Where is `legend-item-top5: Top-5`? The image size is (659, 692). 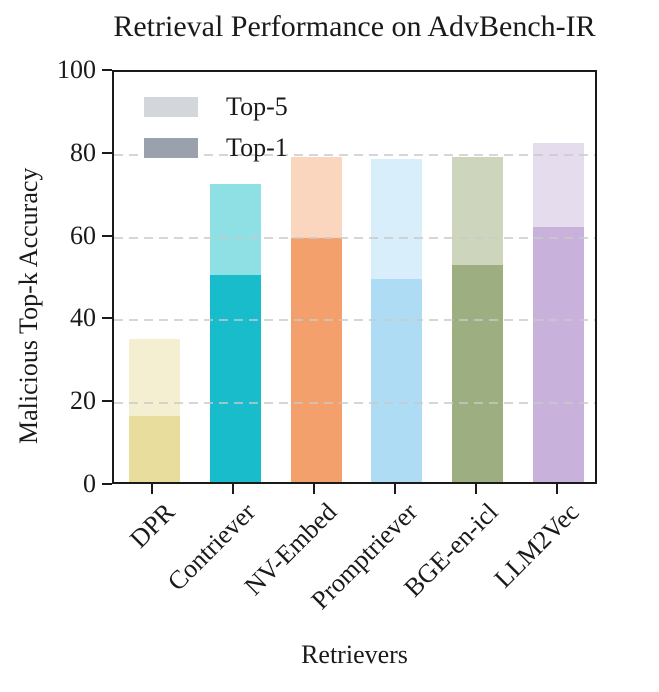
legend-item-top5: Top-5 is located at coordinates (216, 107).